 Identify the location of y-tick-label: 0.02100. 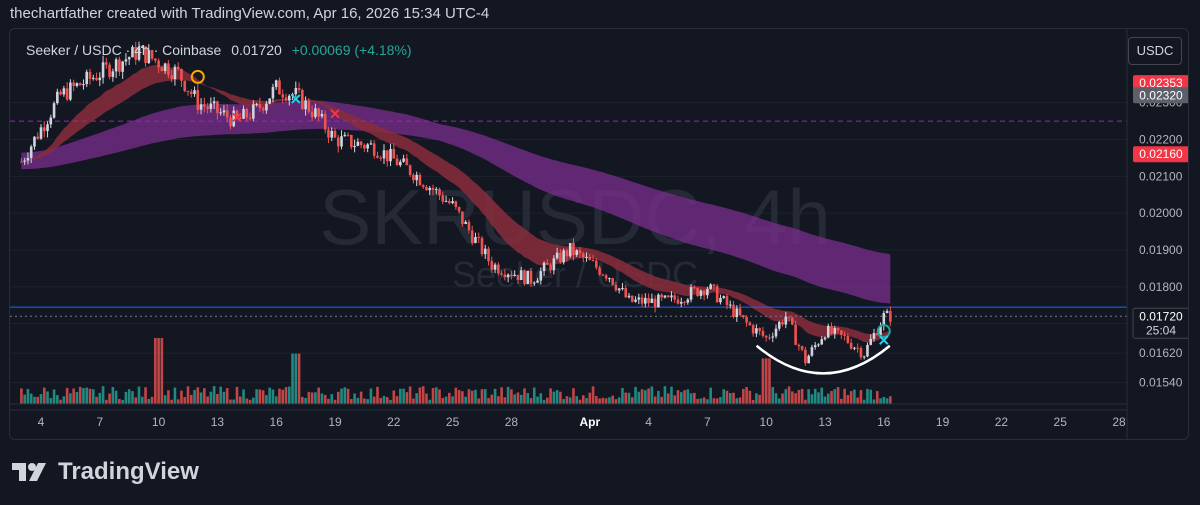
(1161, 176).